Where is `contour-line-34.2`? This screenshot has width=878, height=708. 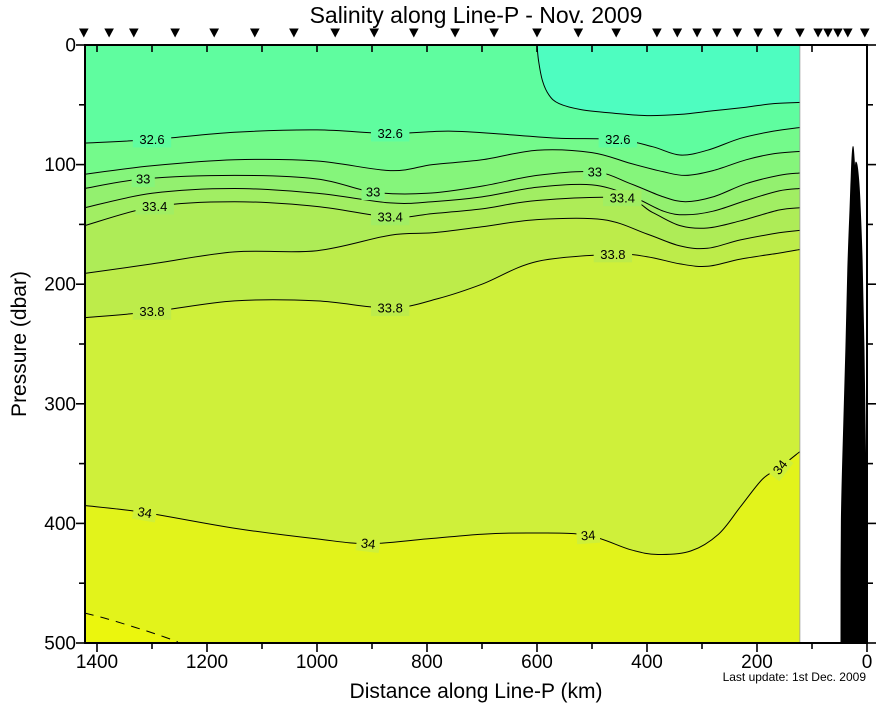
contour-line-34.2 is located at coordinates (131, 627).